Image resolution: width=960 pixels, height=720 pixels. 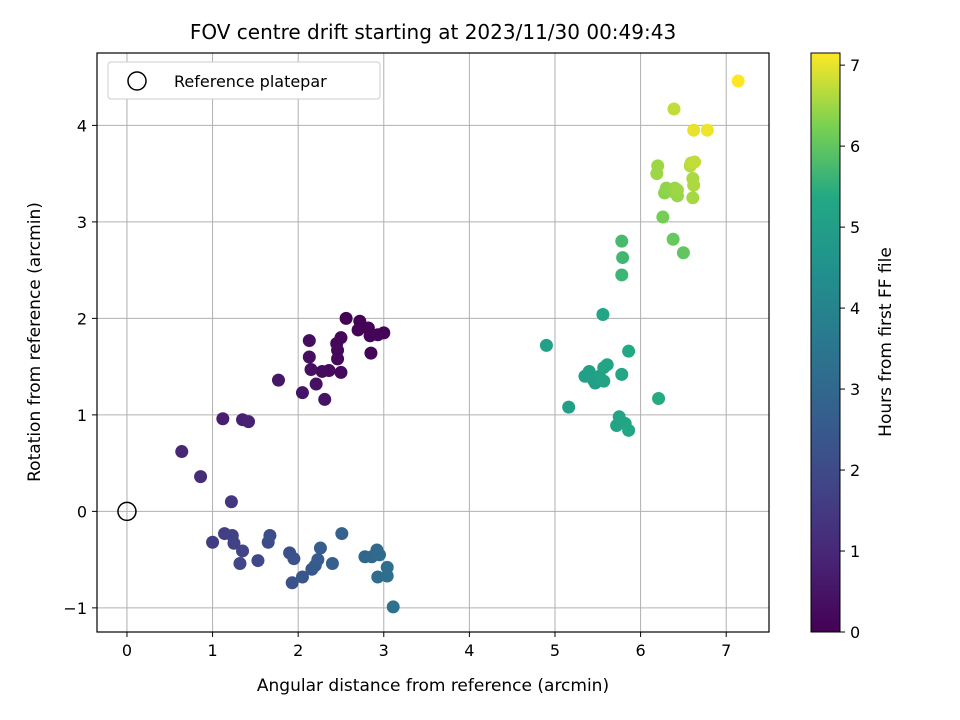 I want to click on x-tick-label: 4, so click(x=469, y=650).